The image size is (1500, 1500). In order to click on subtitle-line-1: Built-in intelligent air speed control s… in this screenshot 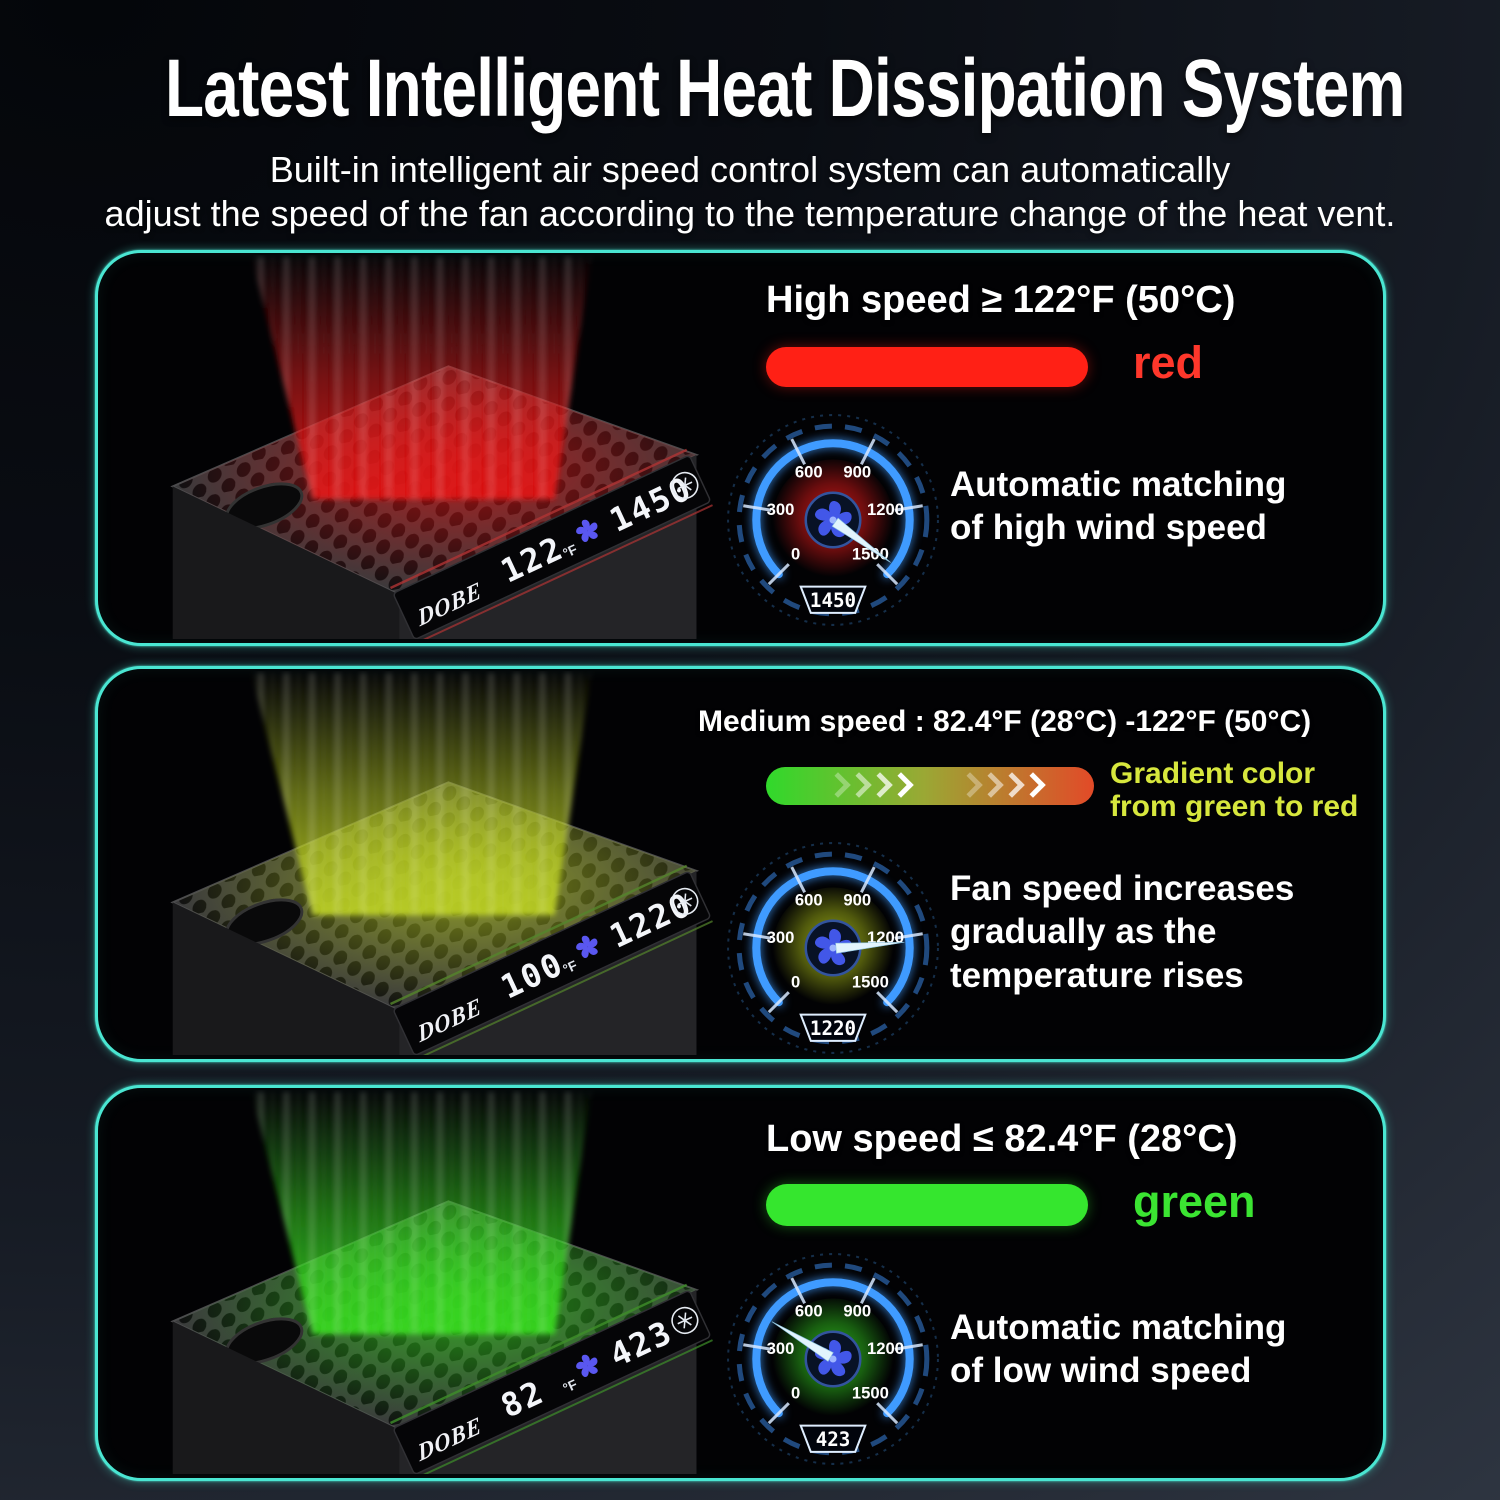, I will do `click(750, 169)`.